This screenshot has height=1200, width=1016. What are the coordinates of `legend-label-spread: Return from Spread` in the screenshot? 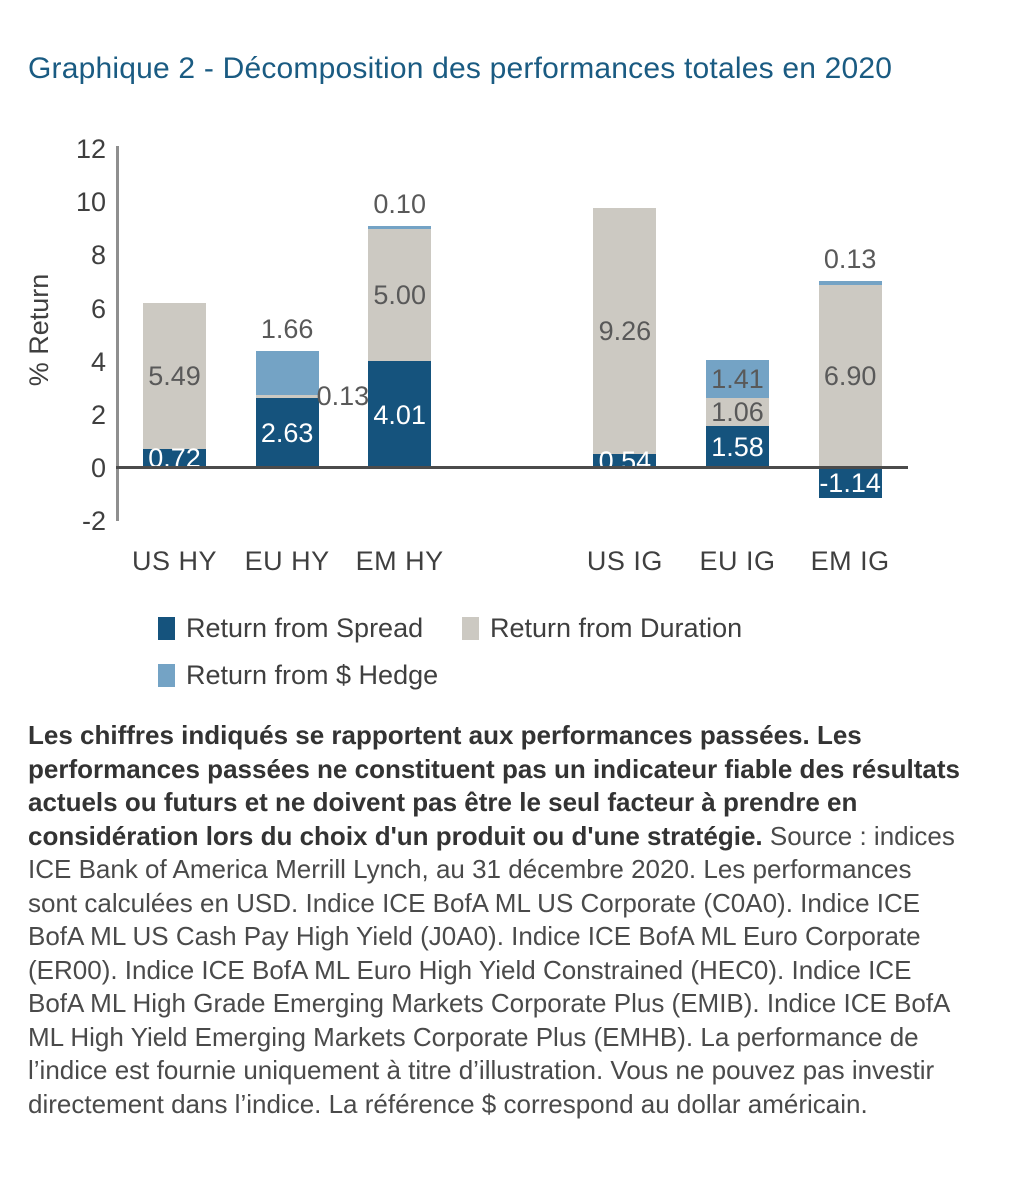 It's located at (305, 627).